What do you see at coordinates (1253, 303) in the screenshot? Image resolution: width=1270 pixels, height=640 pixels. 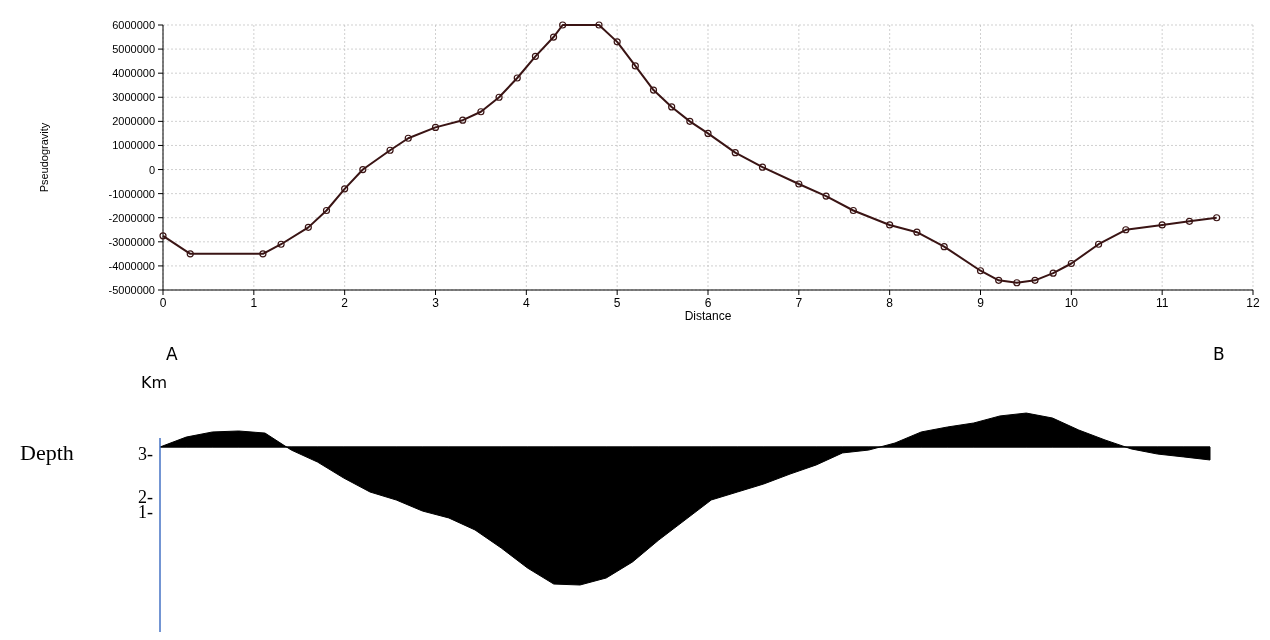 I see `x-tick-label: 12` at bounding box center [1253, 303].